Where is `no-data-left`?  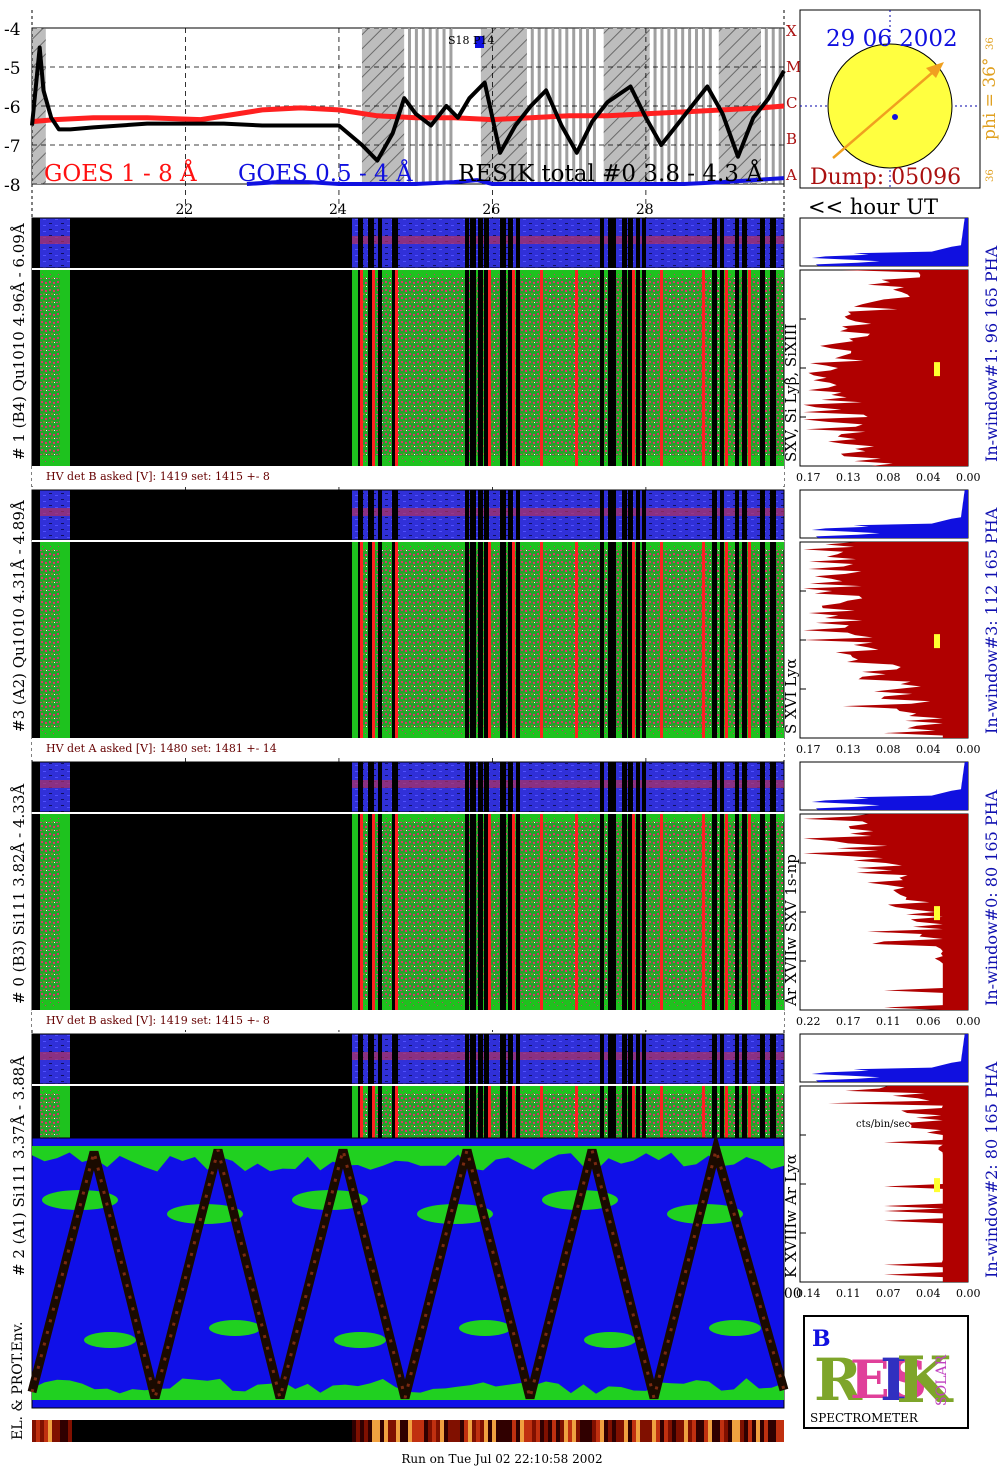 no-data-left is located at coordinates (36, 614).